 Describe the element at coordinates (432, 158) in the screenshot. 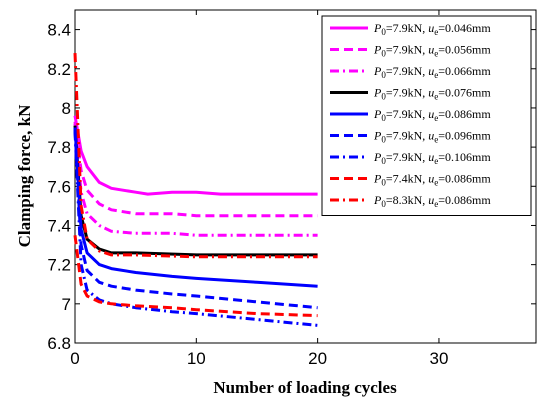

I see `legend-label: P0=7.9kN, ue=0.106mm` at that location.